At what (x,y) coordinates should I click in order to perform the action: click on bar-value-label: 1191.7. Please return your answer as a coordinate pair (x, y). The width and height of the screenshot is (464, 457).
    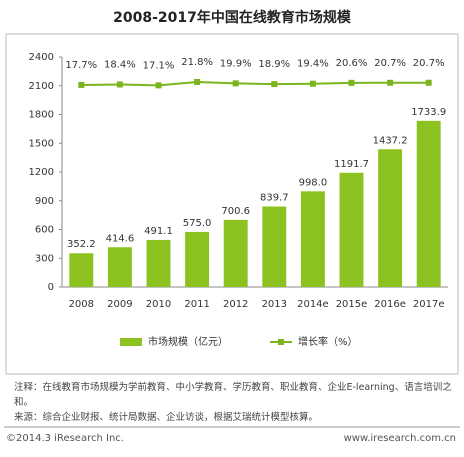
    Looking at the image, I should click on (351, 164).